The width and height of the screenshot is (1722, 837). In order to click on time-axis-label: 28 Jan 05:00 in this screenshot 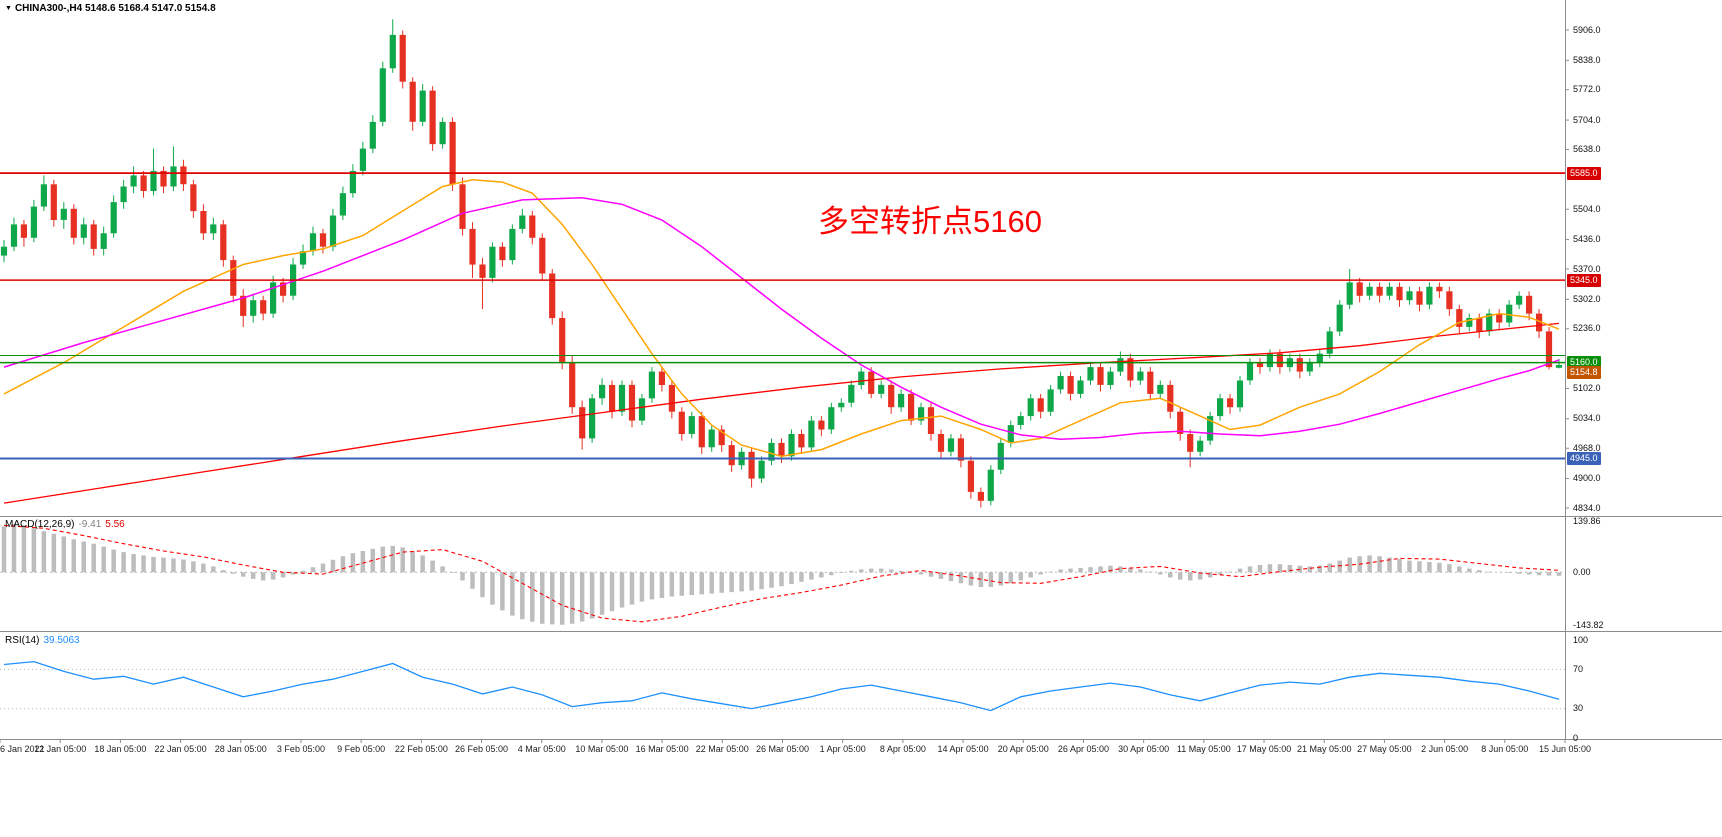, I will do `click(240, 749)`.